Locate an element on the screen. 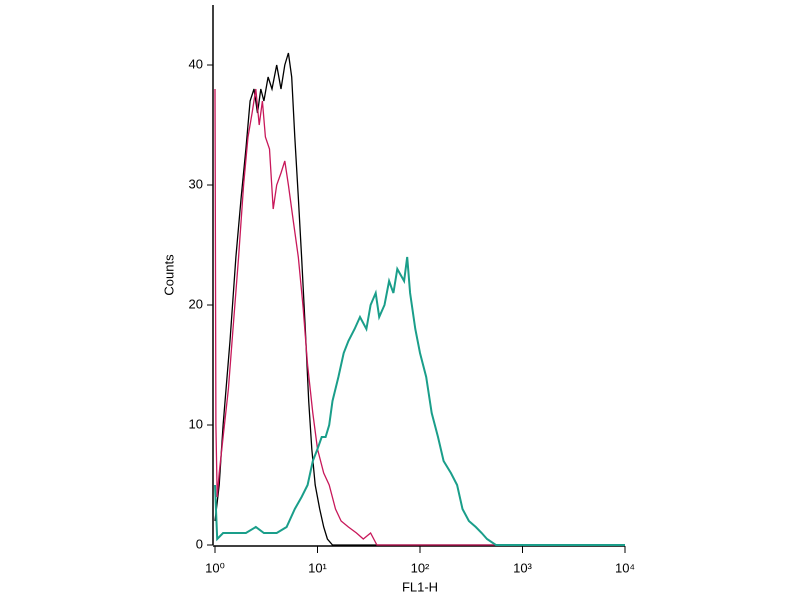  x-tick-label: 10² is located at coordinates (420, 567).